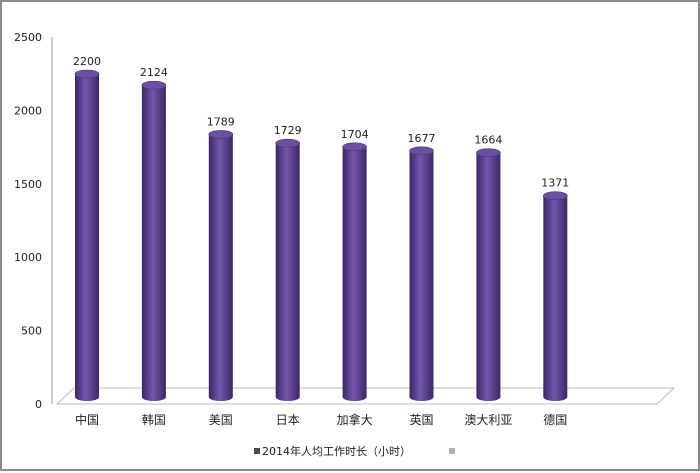 The image size is (700, 473). What do you see at coordinates (154, 419) in the screenshot?
I see `x-tick-label: 韩国` at bounding box center [154, 419].